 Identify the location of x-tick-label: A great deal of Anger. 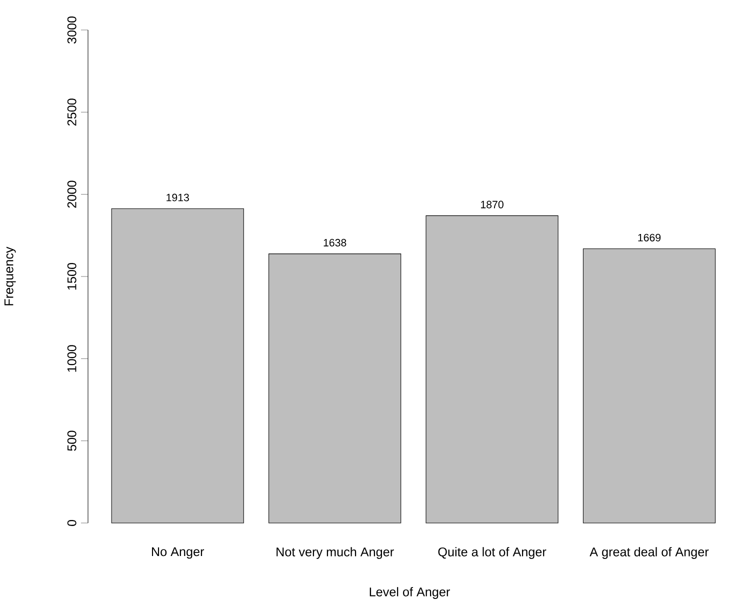
(649, 552).